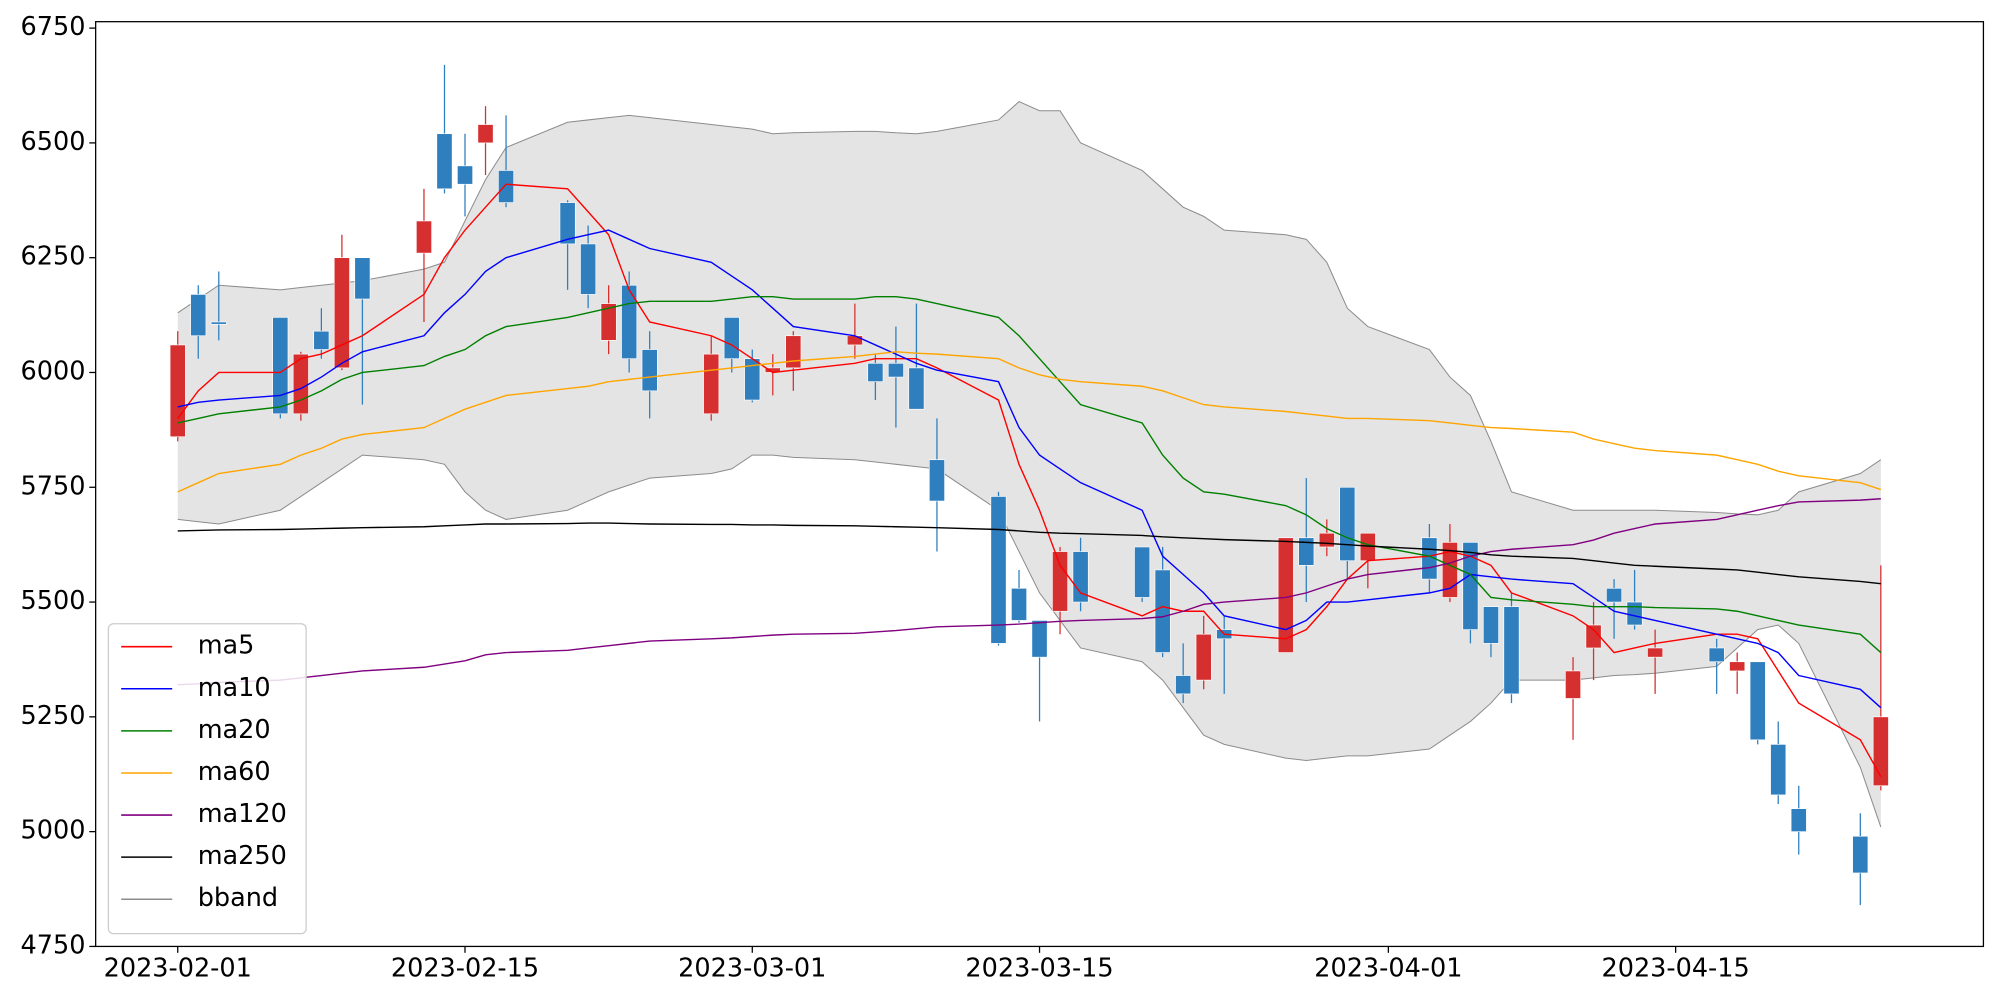 This screenshot has width=2000, height=1000. I want to click on legend-box, so click(207, 779).